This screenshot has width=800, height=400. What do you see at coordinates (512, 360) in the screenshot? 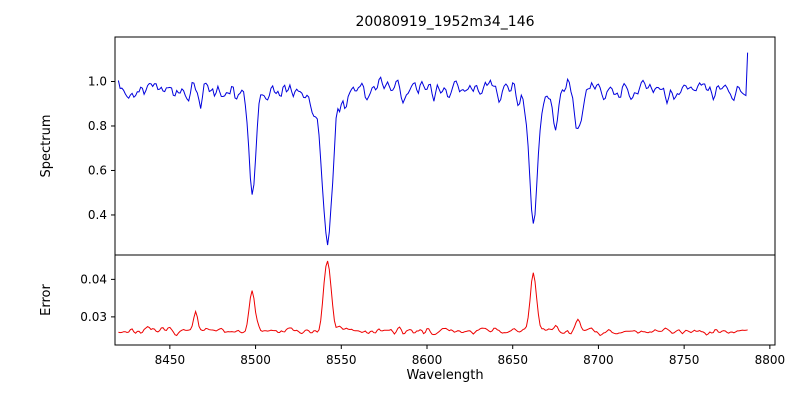
I see `x-tick-label: 8650` at bounding box center [512, 360].